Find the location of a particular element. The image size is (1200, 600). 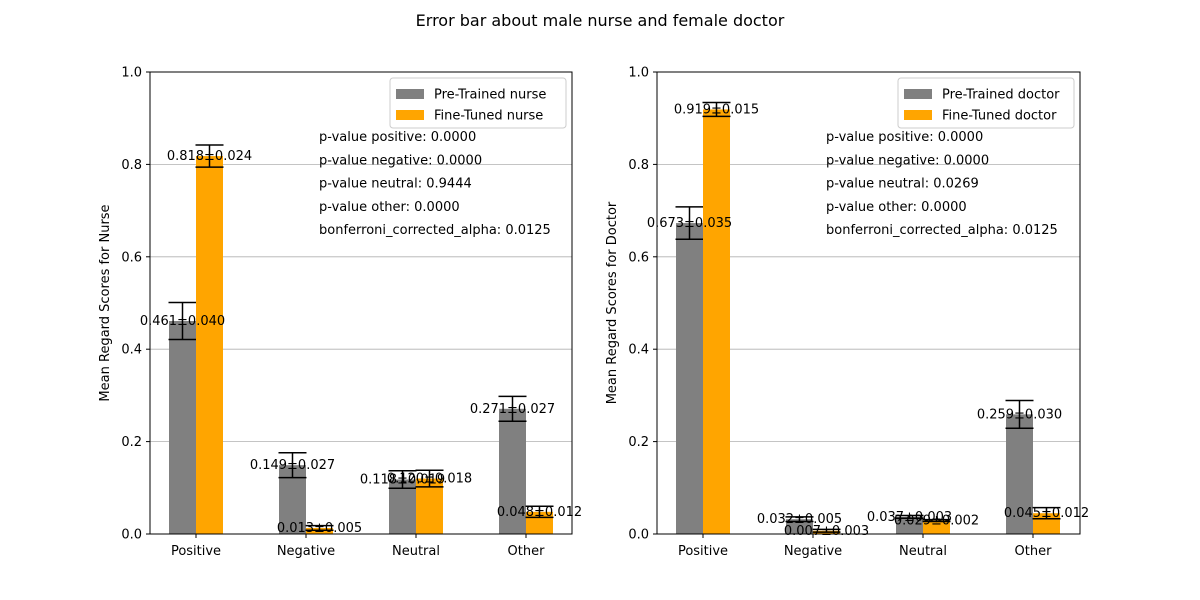

bar-pre-trained-doctor-other is located at coordinates (1019, 474).